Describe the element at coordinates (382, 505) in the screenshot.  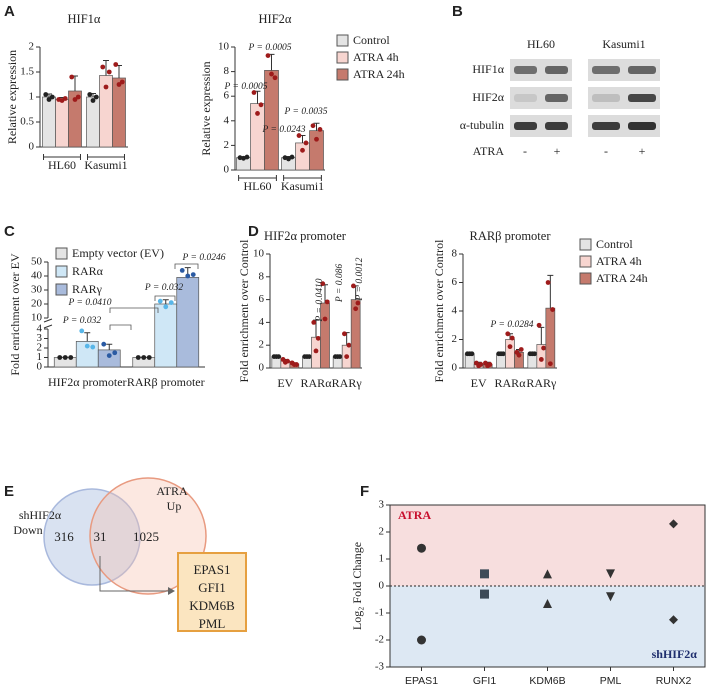
I see `y-tick-label: 3` at that location.